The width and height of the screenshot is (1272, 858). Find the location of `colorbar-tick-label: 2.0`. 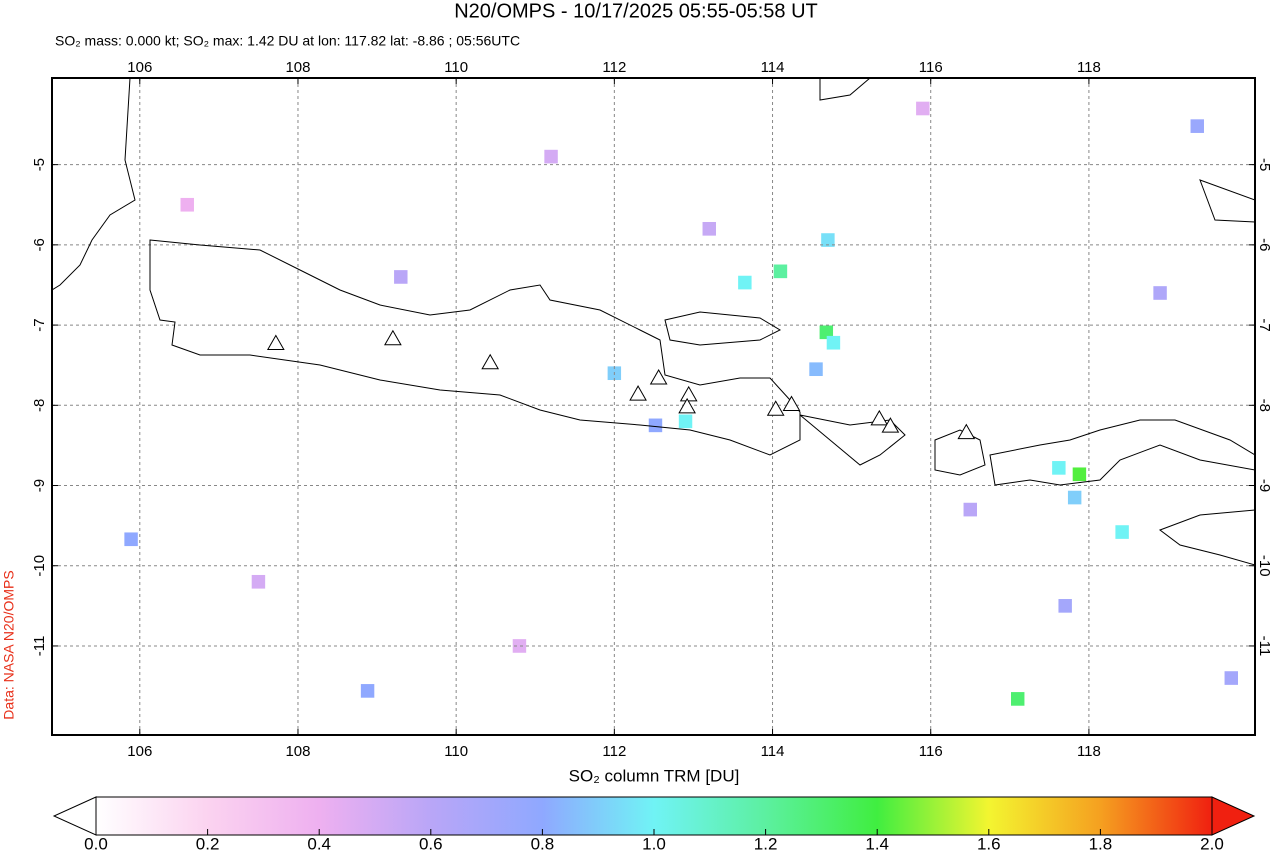

colorbar-tick-label: 2.0 is located at coordinates (1212, 843).